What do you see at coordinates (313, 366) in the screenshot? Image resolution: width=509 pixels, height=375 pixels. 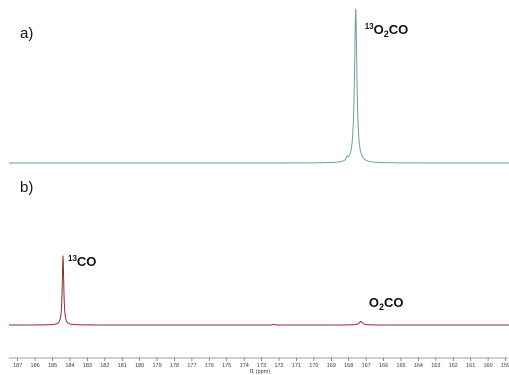 I see `x-tick-label: 170` at bounding box center [313, 366].